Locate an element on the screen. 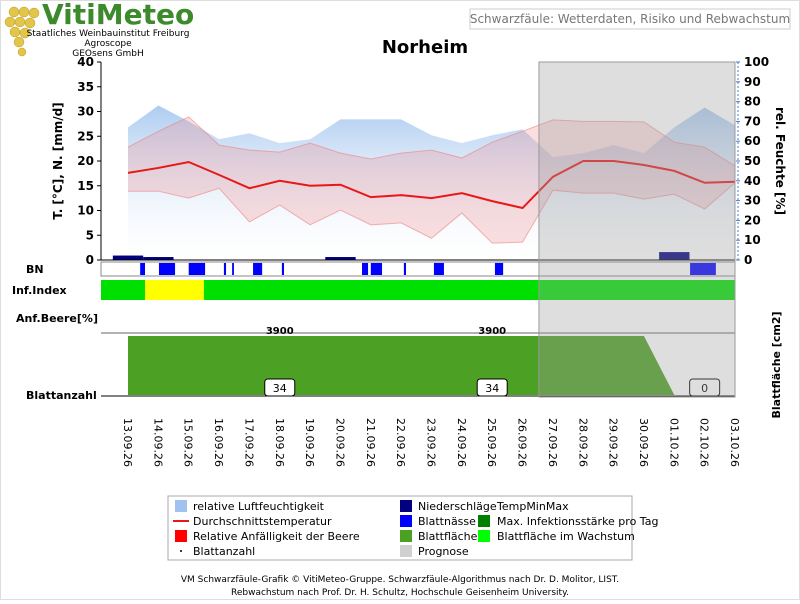 This screenshot has height=604, width=800. x-tick-label: 01.10.26 is located at coordinates (673, 442).